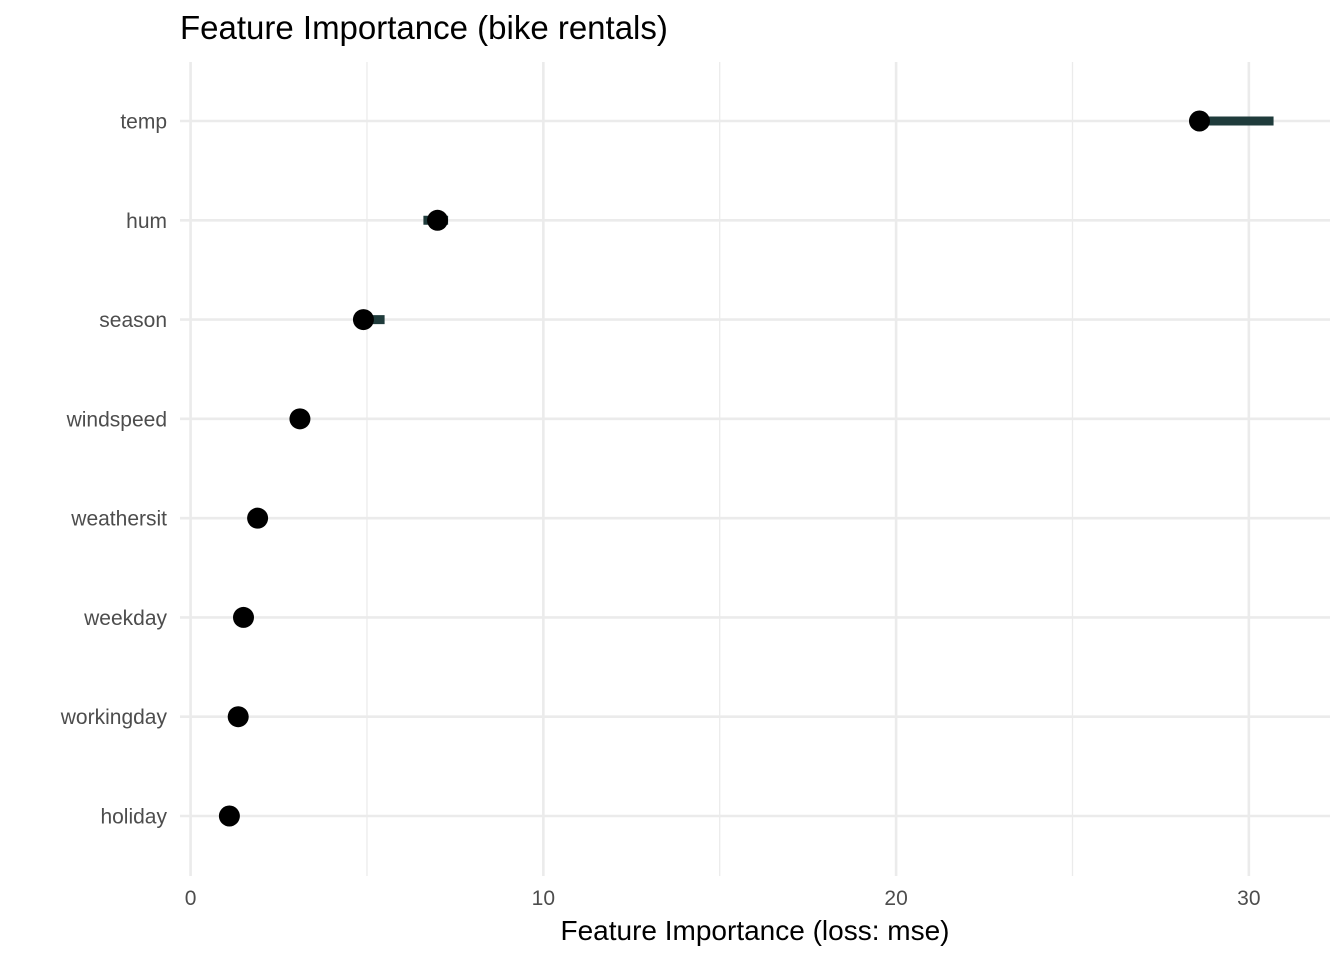  Describe the element at coordinates (1248, 898) in the screenshot. I see `x-tick-label: 30` at that location.